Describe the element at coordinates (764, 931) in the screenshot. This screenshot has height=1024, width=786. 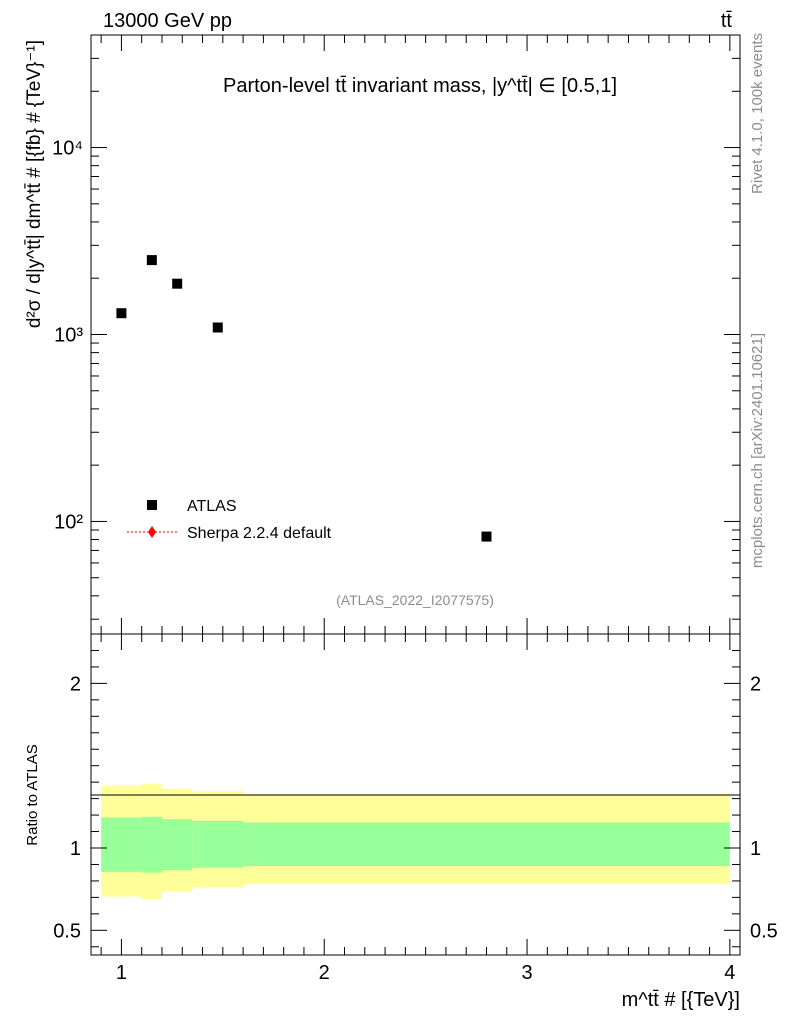
I see `ratio-y-tick-label-right: 0.5` at that location.